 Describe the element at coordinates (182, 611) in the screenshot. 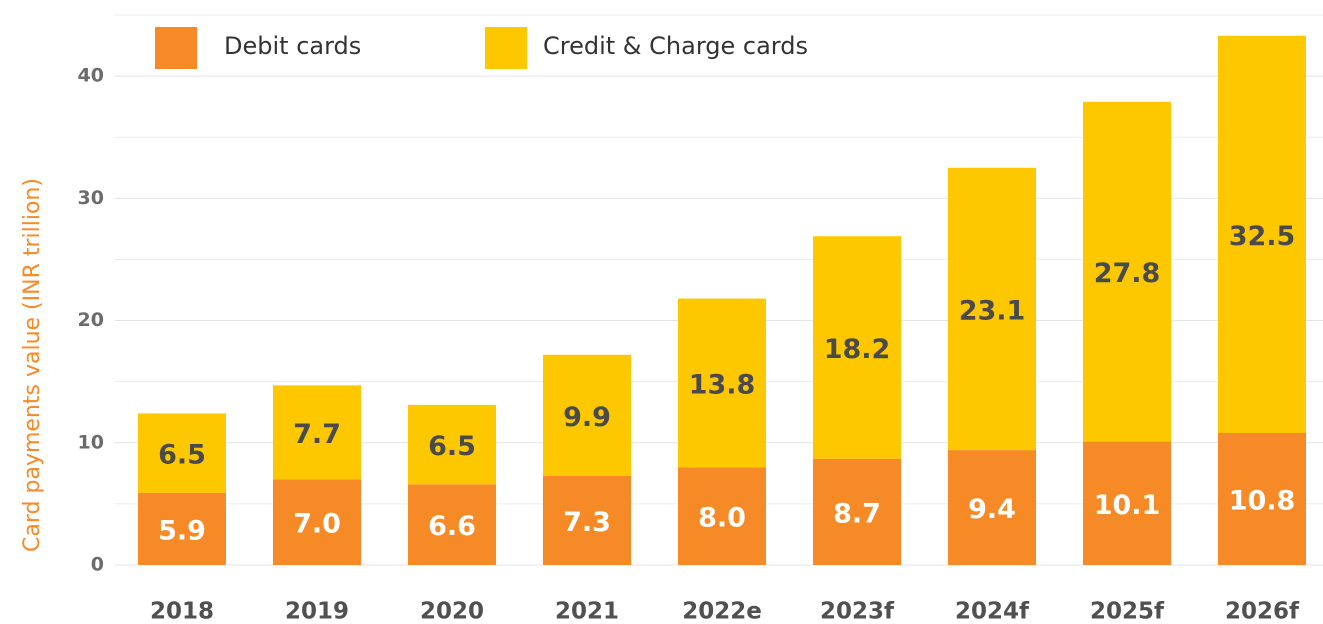

I see `x-tick-label: 2018` at that location.